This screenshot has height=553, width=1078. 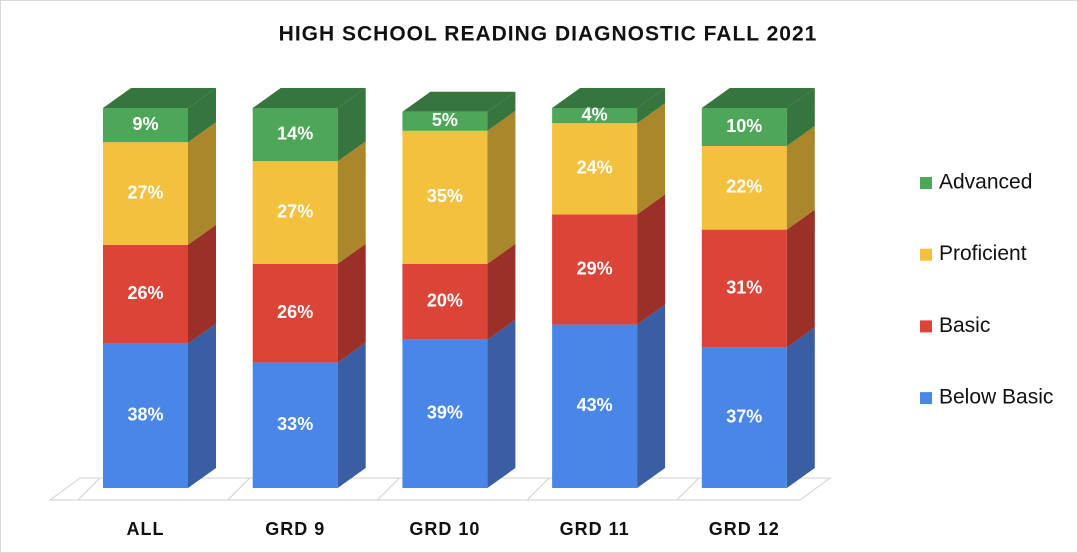 I want to click on x-tick-label: ALL, so click(x=146, y=529).